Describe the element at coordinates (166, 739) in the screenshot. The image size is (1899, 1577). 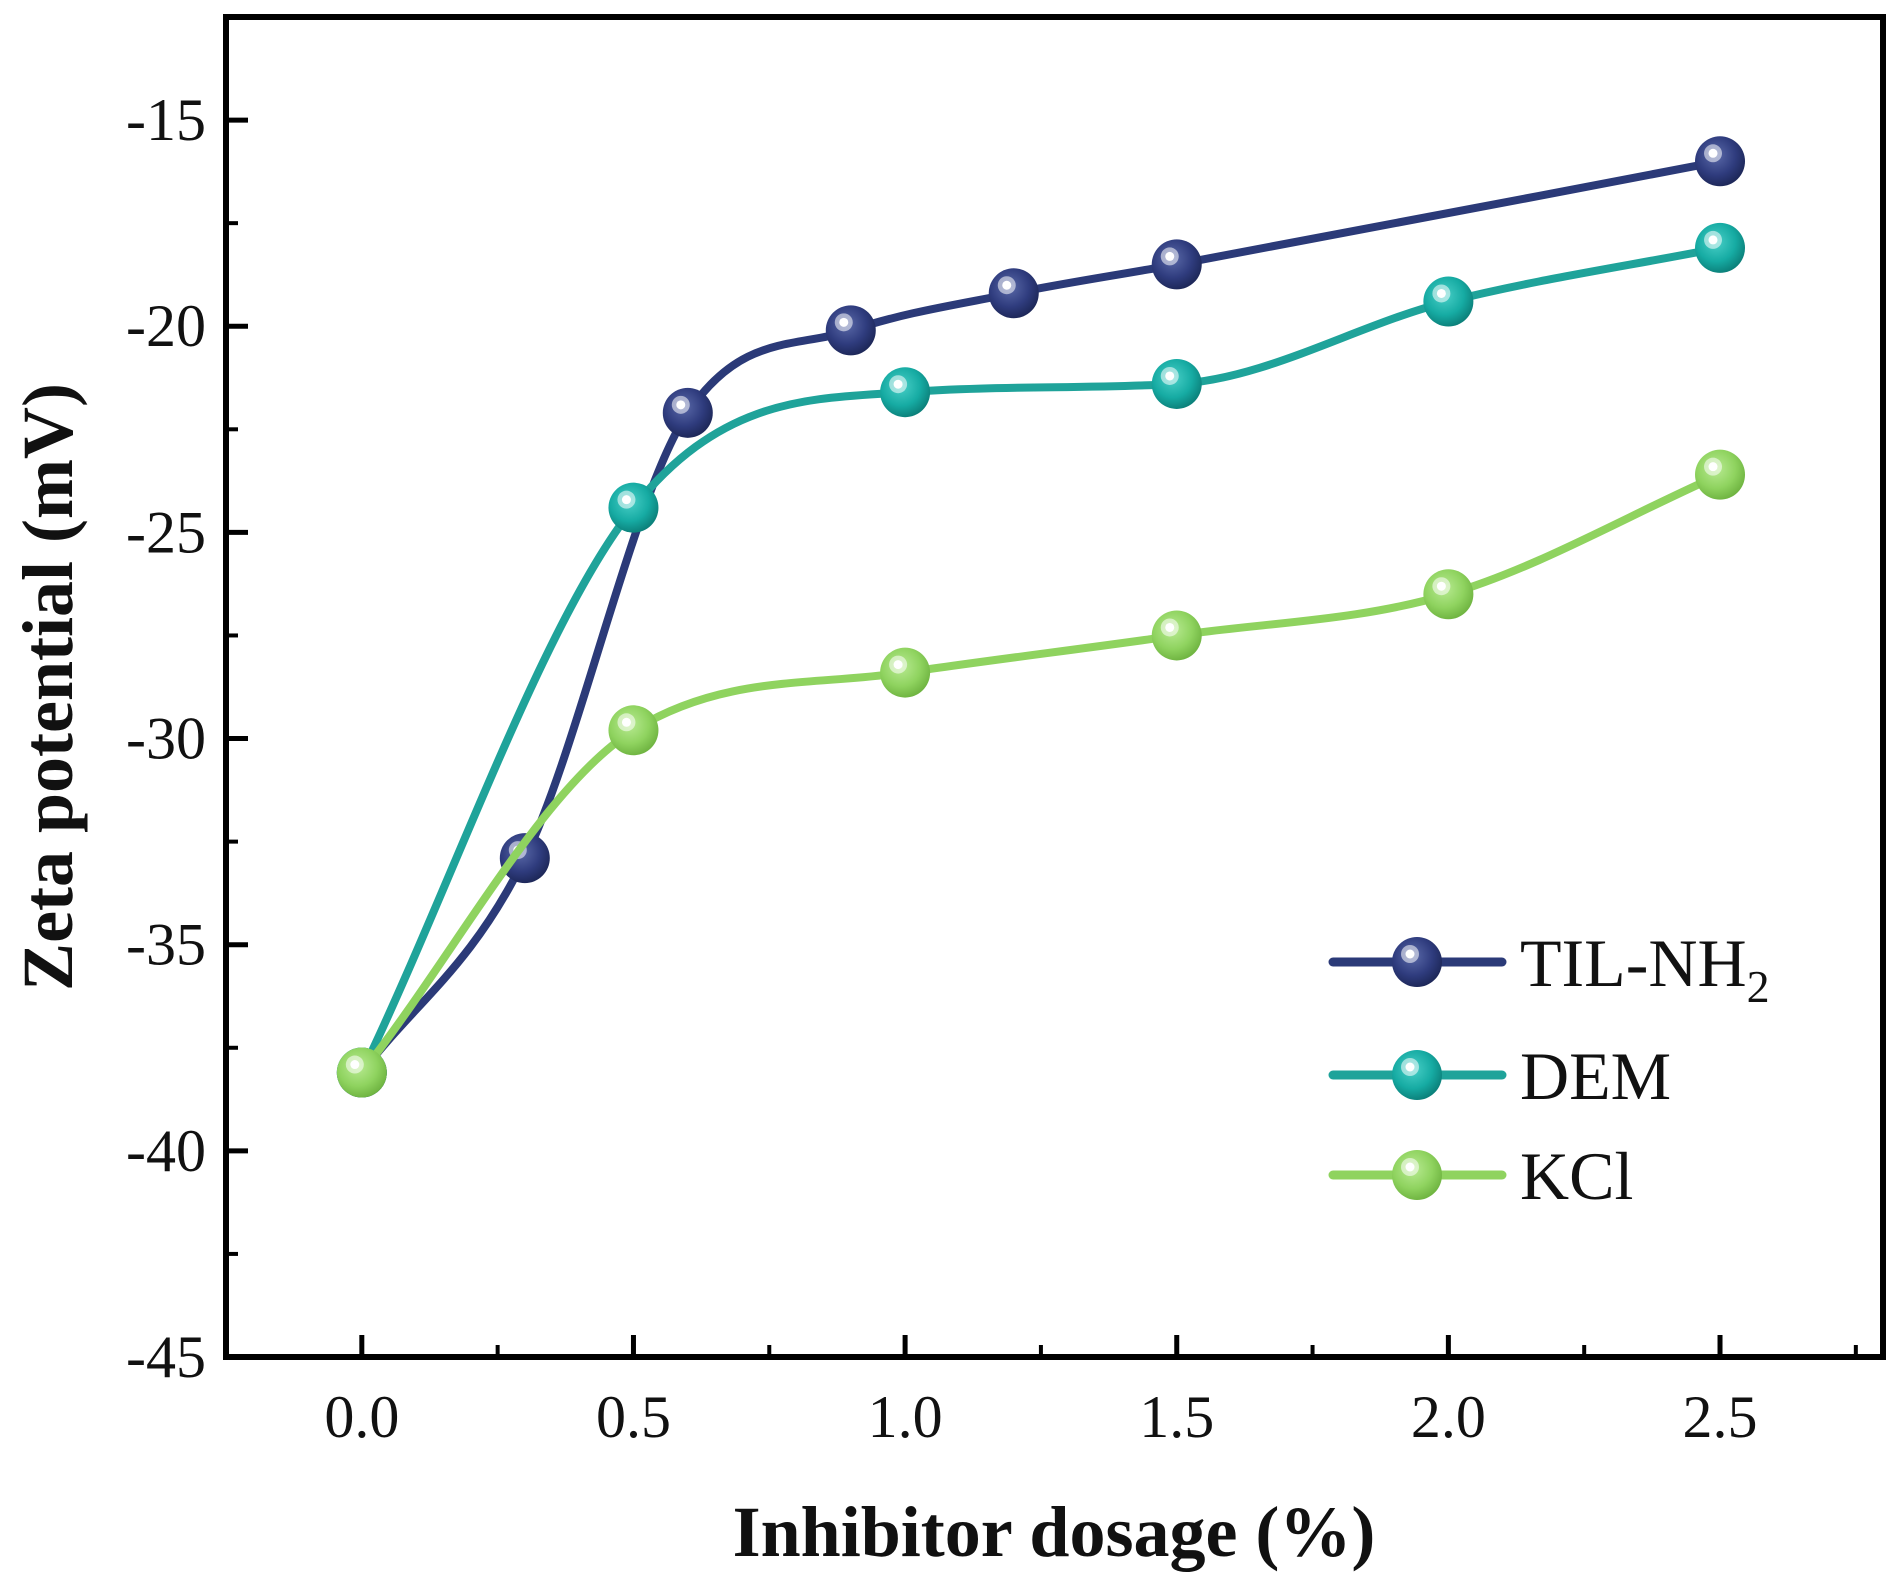
I see `y-tick-label: -30` at that location.